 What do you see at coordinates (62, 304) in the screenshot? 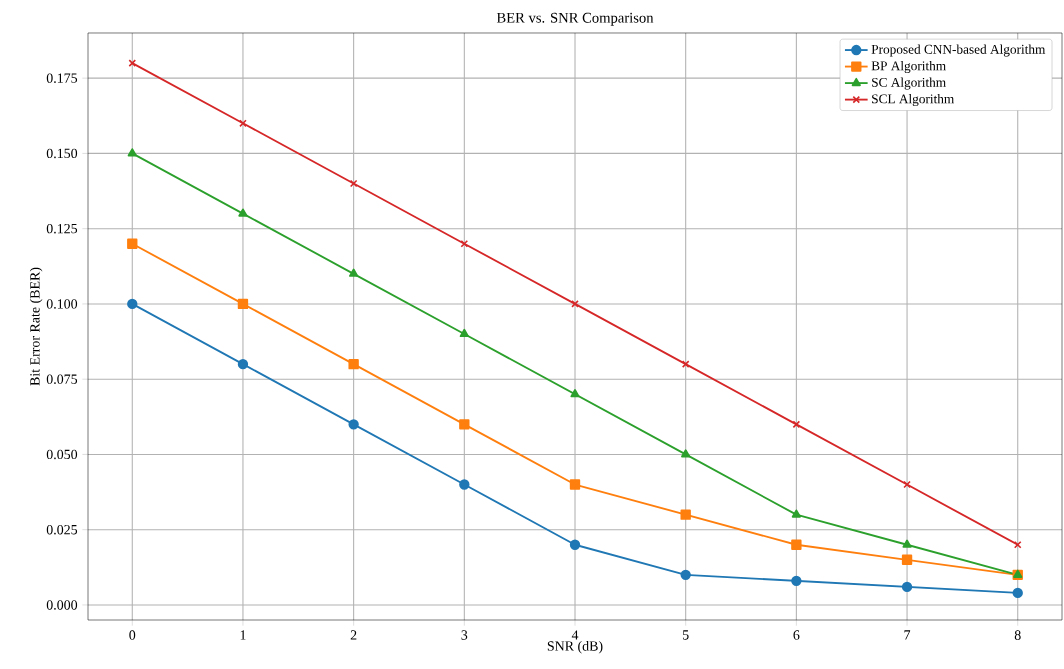
I see `y-tick-label: 0.100` at bounding box center [62, 304].